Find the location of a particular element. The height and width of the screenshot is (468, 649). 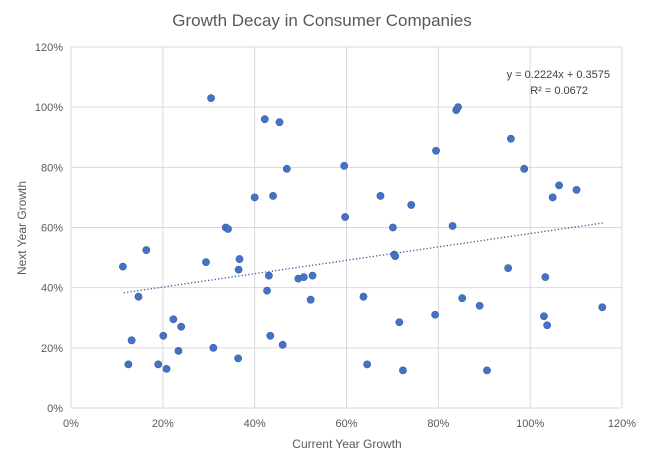

trendline-r-squared: R² = 0.0672 is located at coordinates (559, 91).